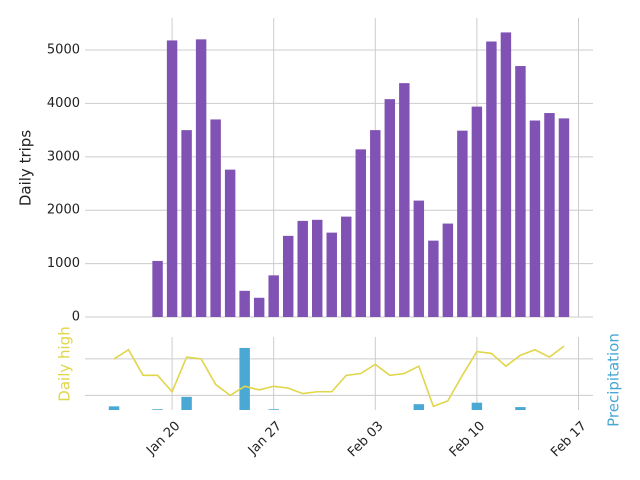 The height and width of the screenshot is (480, 640). What do you see at coordinates (614, 380) in the screenshot?
I see `y2-axis-label: Precipitation` at bounding box center [614, 380].